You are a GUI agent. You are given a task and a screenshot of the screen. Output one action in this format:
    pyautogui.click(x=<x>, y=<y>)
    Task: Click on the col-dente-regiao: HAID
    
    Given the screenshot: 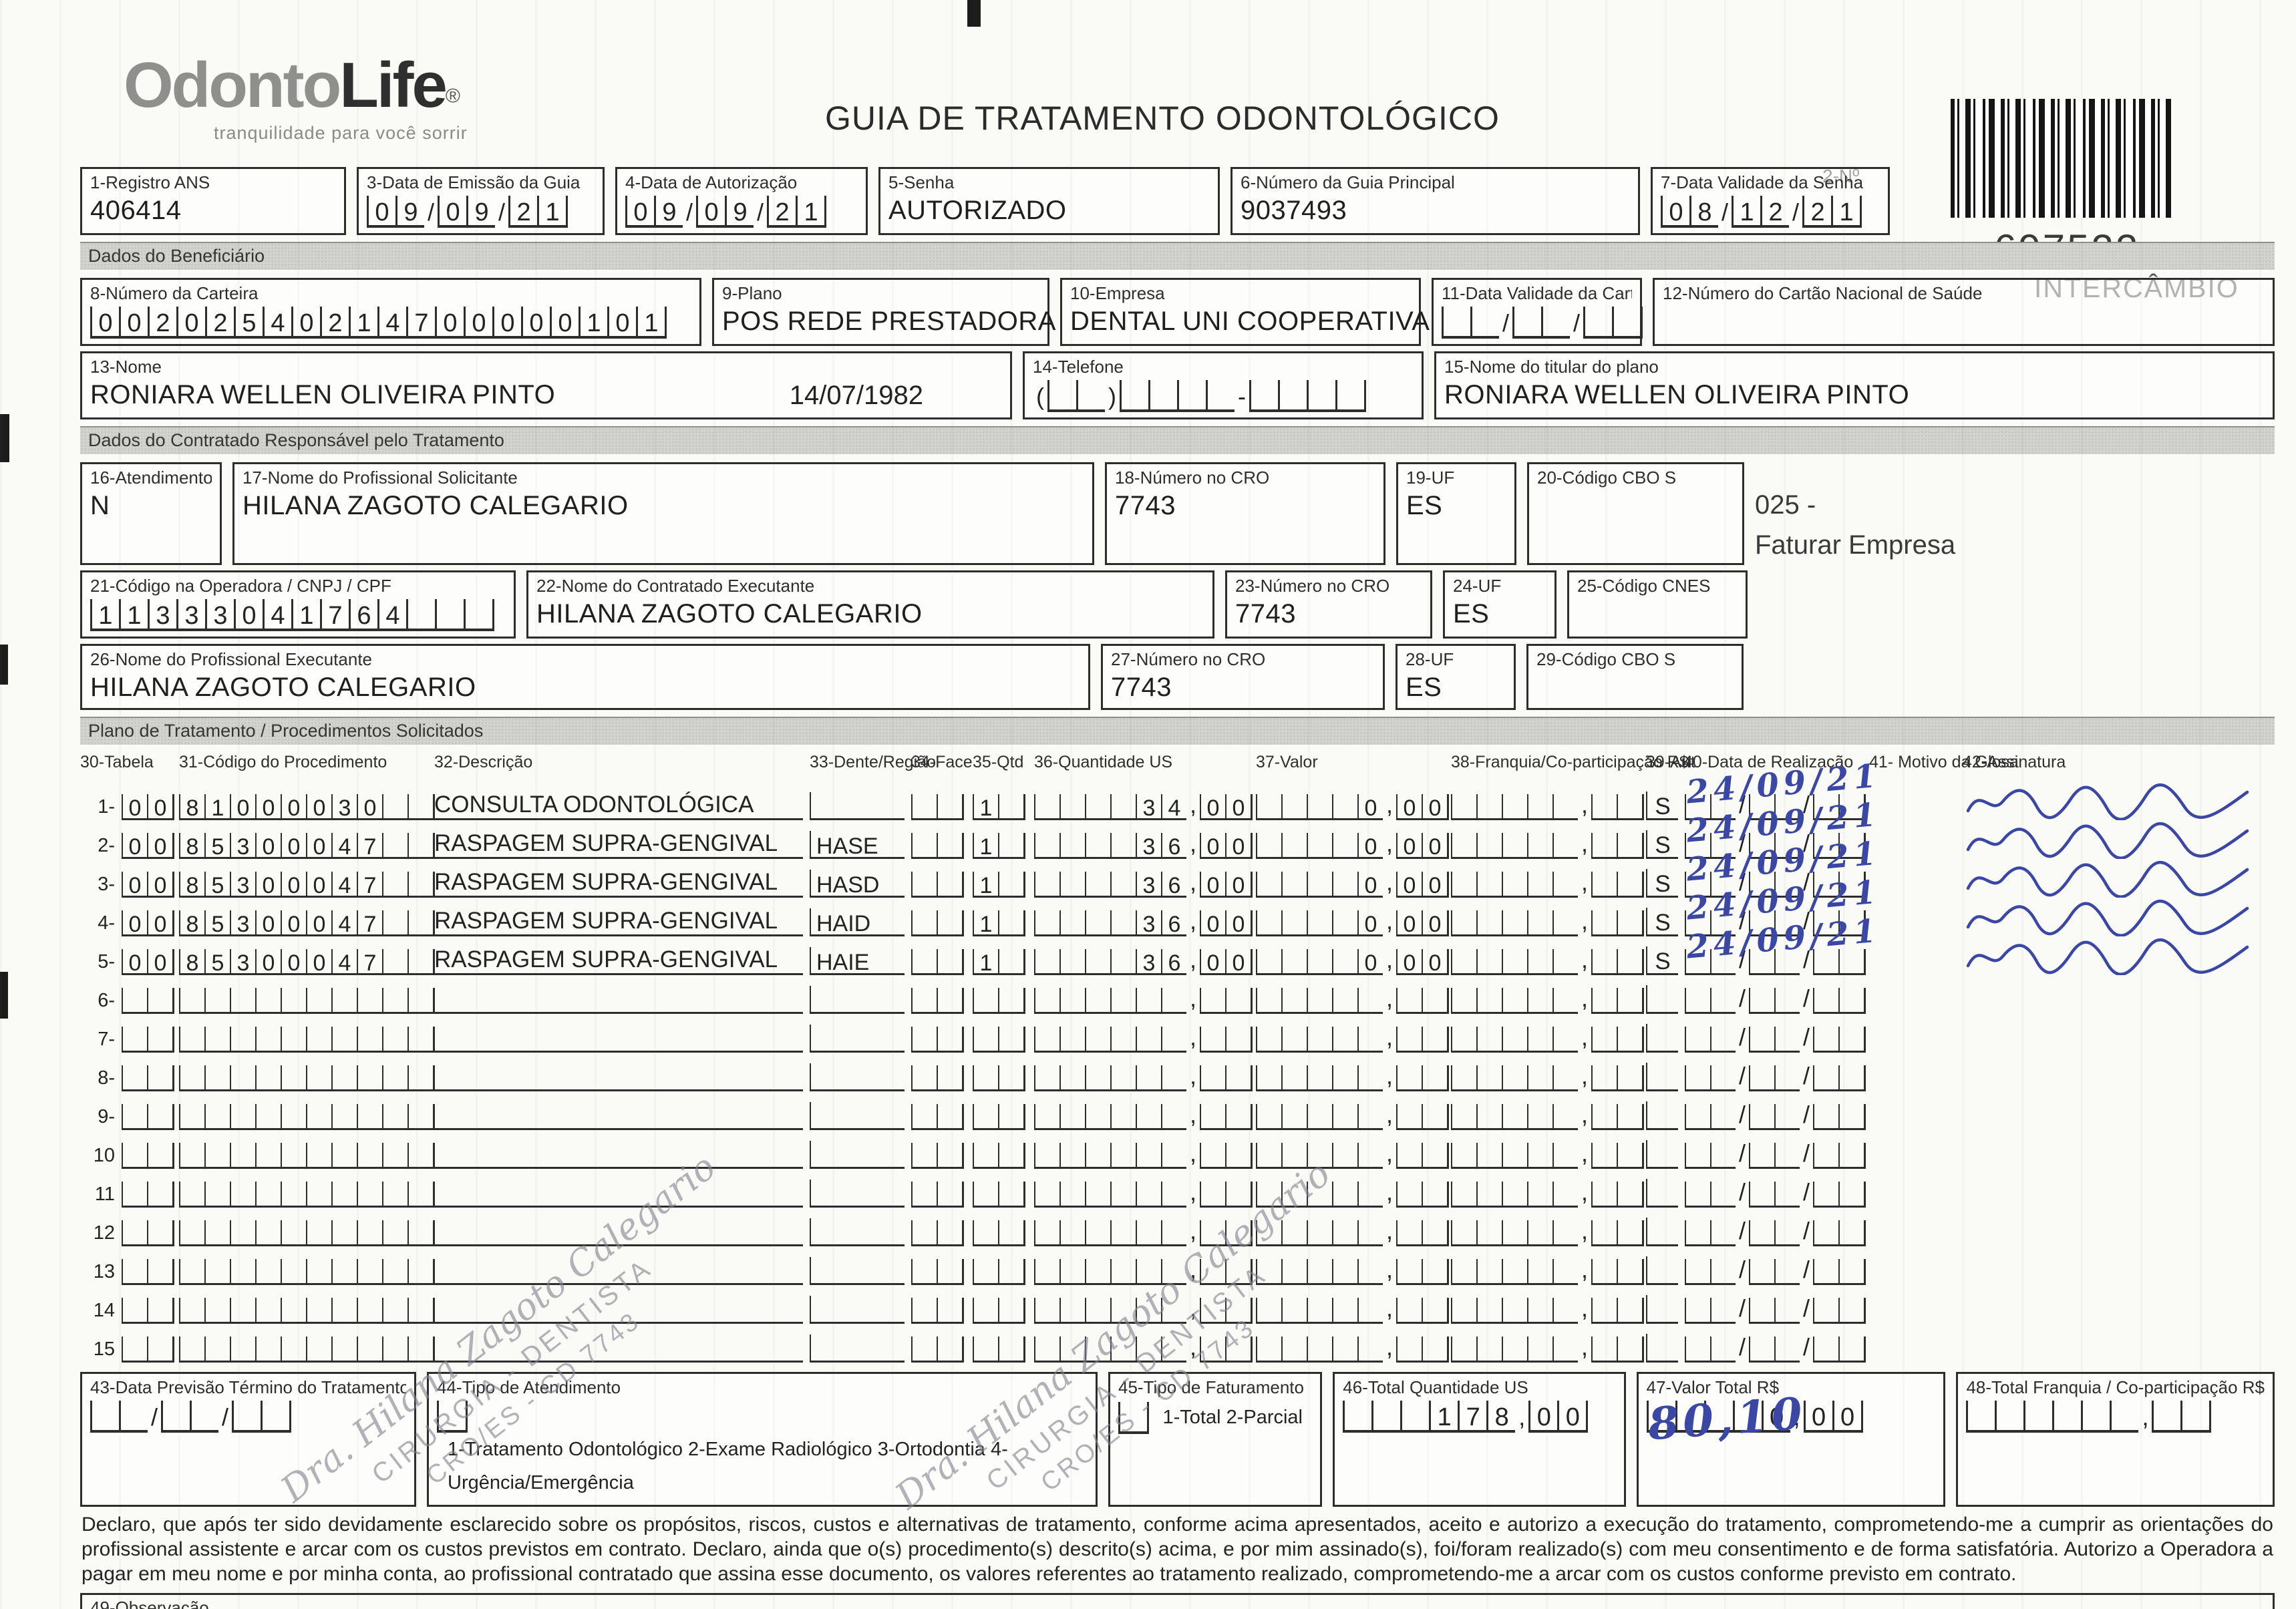 What is the action you would take?
    pyautogui.click(x=857, y=922)
    